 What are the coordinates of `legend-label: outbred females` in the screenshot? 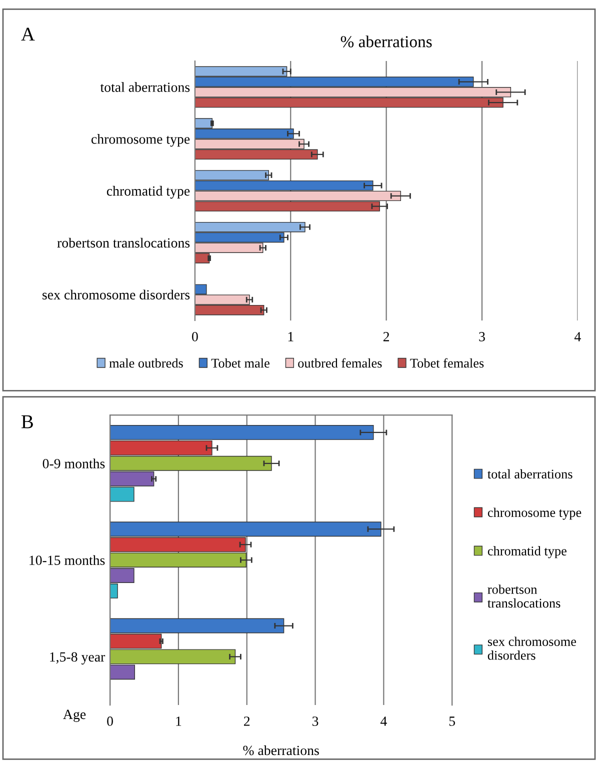 It's located at (340, 363).